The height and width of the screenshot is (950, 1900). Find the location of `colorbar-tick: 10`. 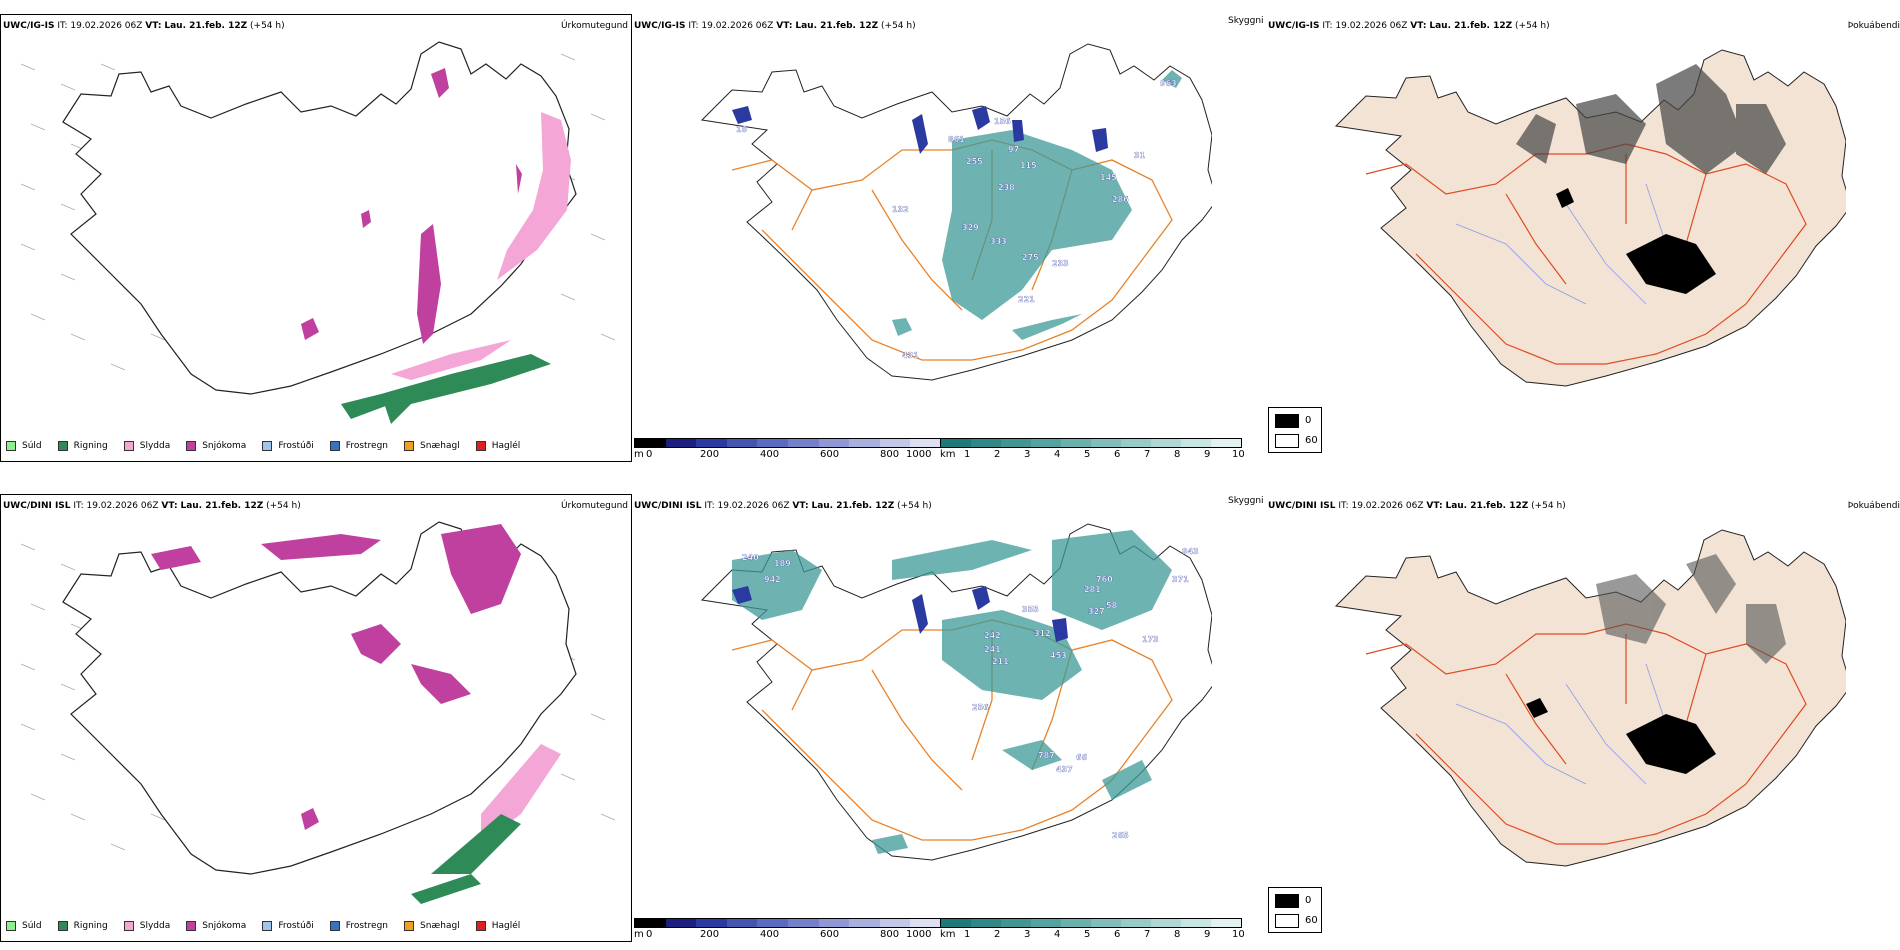

colorbar-tick: 10 is located at coordinates (1238, 934).